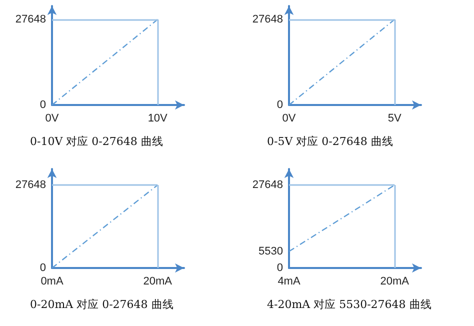  What do you see at coordinates (96, 141) in the screenshot?
I see `text: 0-10V 对应 0-27648 曲线` at bounding box center [96, 141].